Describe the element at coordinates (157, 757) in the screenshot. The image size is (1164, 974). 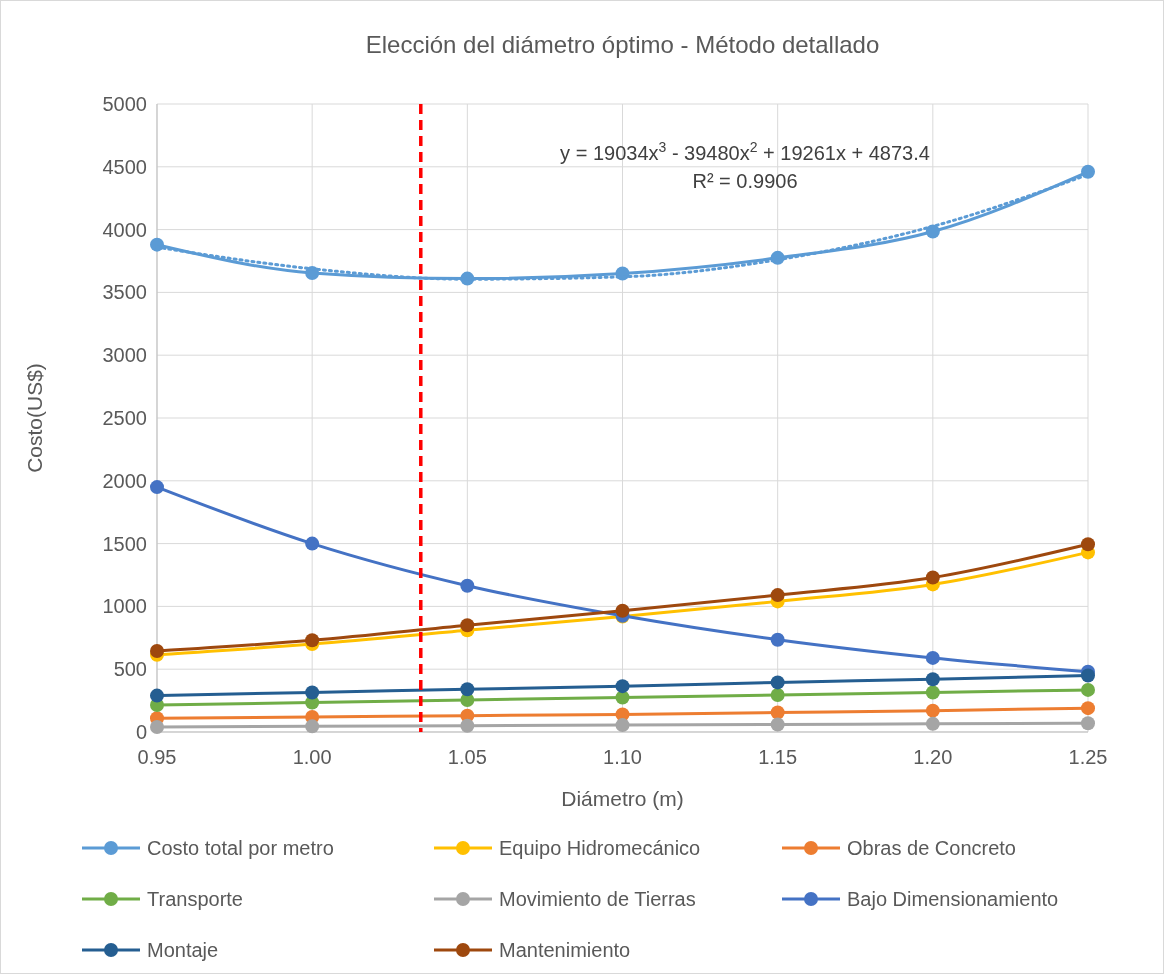
I see `x-tick-label: 0.95` at that location.